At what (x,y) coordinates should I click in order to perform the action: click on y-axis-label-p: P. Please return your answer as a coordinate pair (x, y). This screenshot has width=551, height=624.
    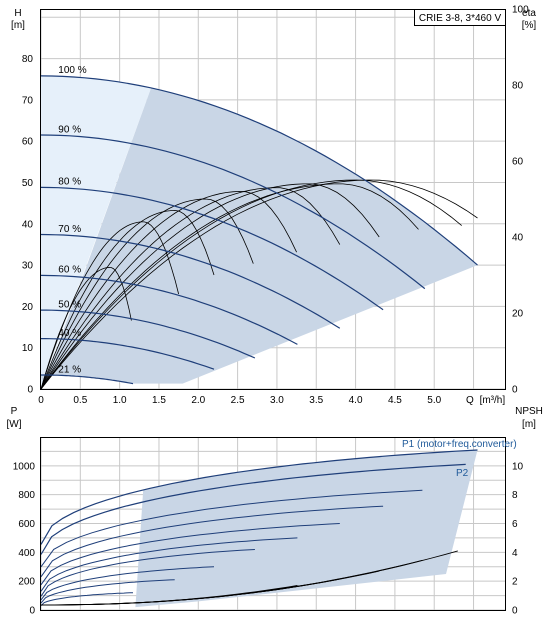
    Looking at the image, I should click on (14, 411).